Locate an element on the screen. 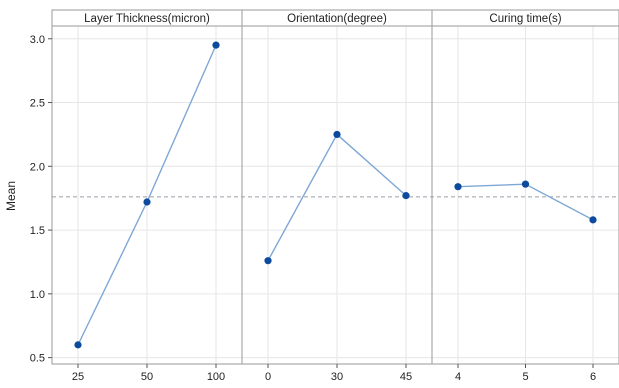 The image size is (619, 388). panel-title: Orientation(degree) is located at coordinates (337, 19).